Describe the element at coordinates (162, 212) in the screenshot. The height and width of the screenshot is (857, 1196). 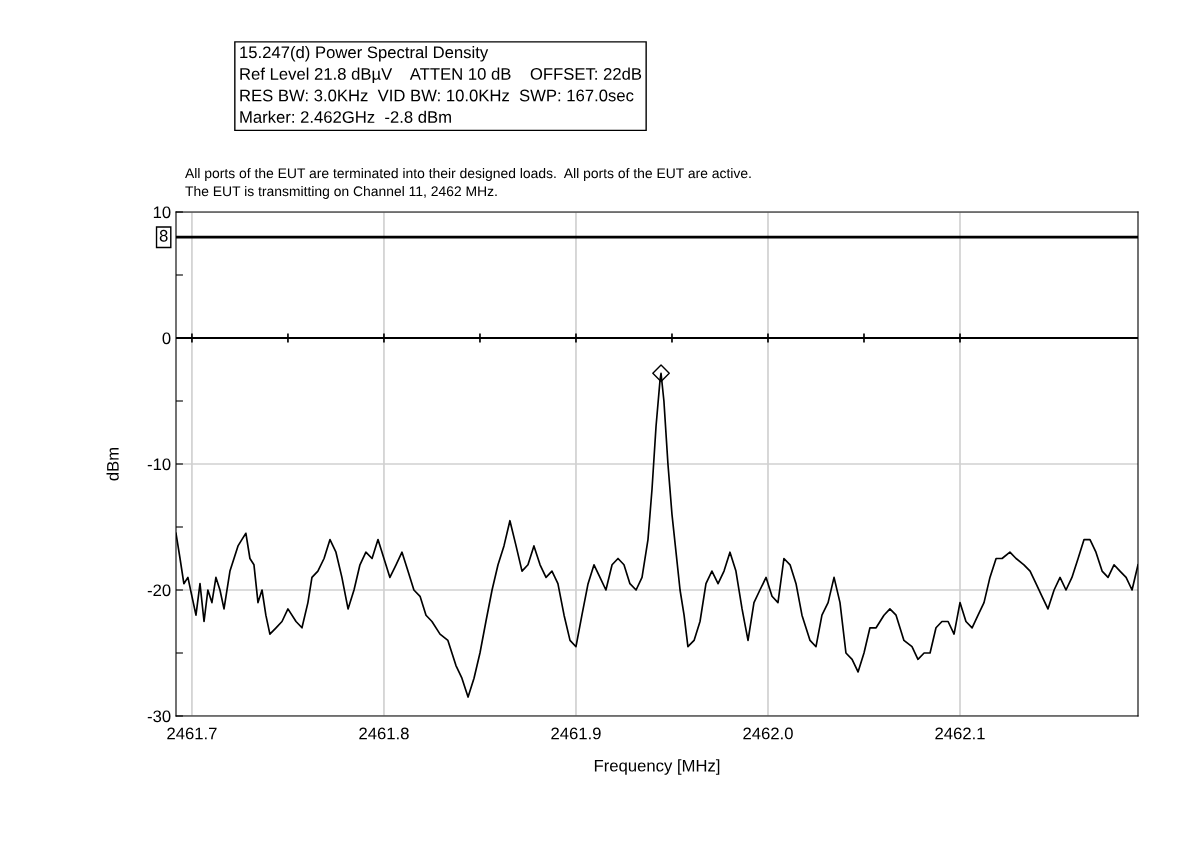
I see `y-tick-label: 10` at that location.